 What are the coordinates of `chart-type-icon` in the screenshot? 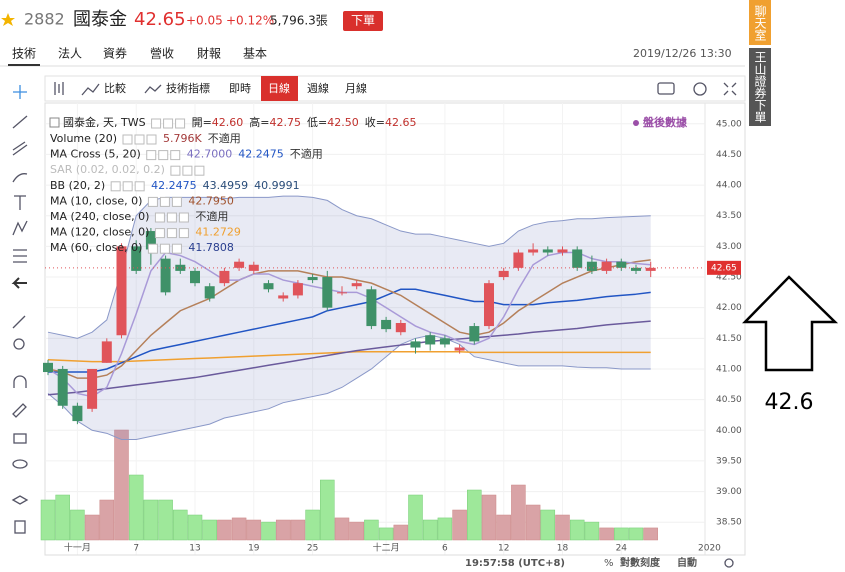 It's located at (59, 88).